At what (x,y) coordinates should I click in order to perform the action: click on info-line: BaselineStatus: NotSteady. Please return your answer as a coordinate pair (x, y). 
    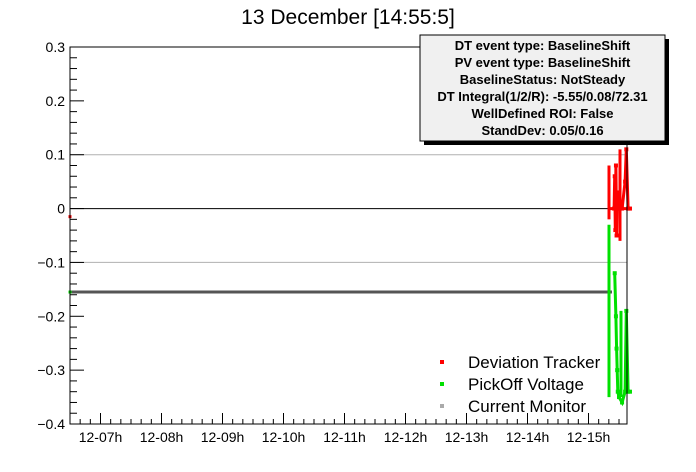
    Looking at the image, I should click on (543, 79).